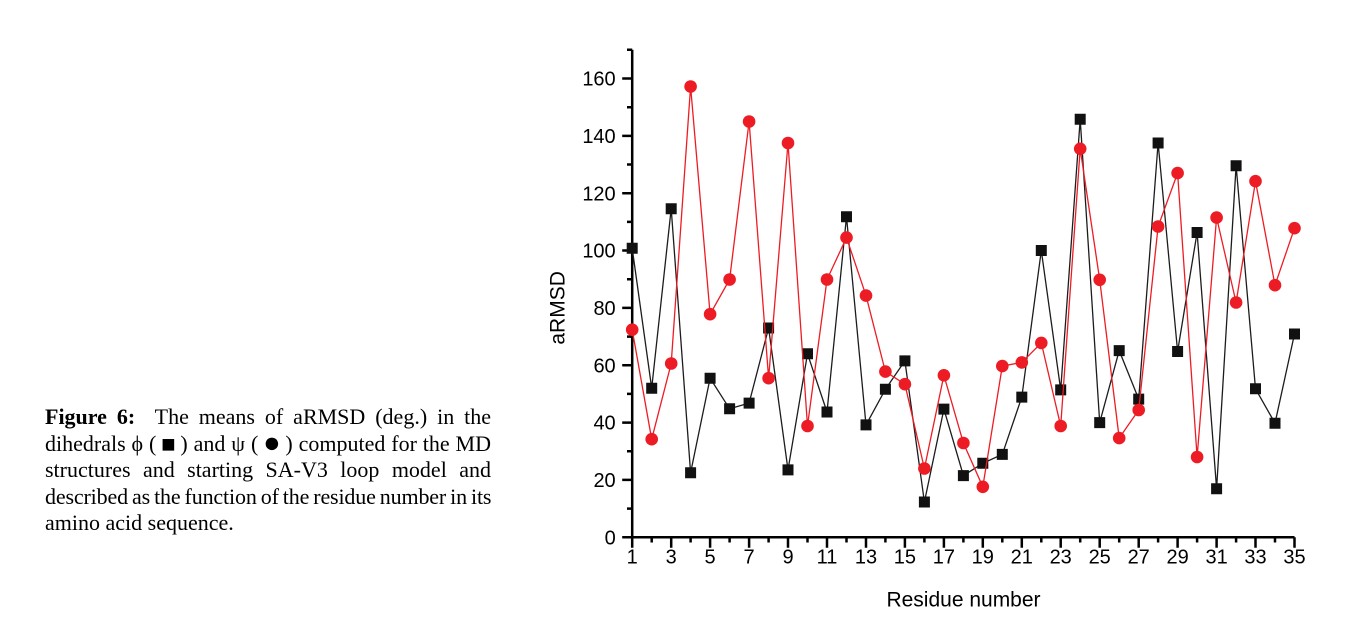 This screenshot has height=632, width=1346. Describe the element at coordinates (749, 558) in the screenshot. I see `svg-text: 7` at that location.